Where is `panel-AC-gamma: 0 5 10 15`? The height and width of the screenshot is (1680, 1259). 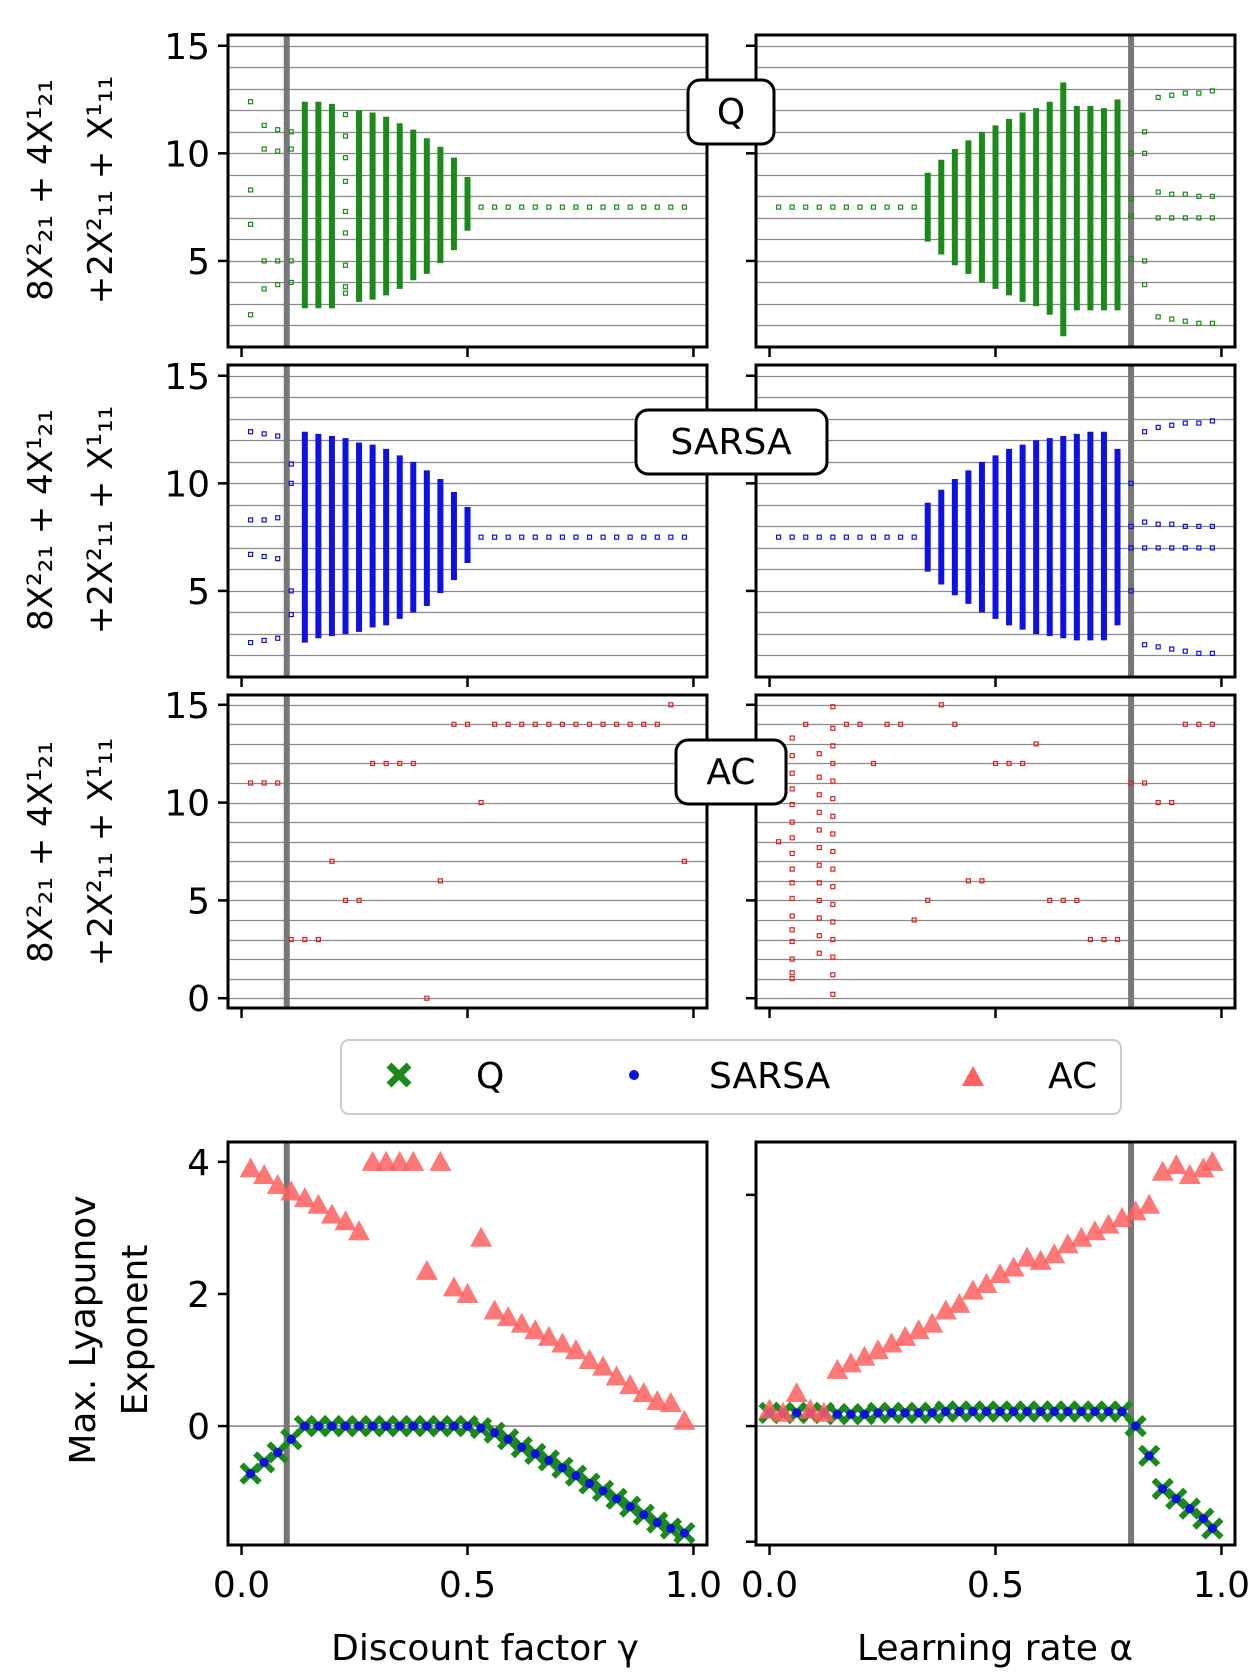 panel-AC-gamma: 0 5 10 15 is located at coordinates (436, 853).